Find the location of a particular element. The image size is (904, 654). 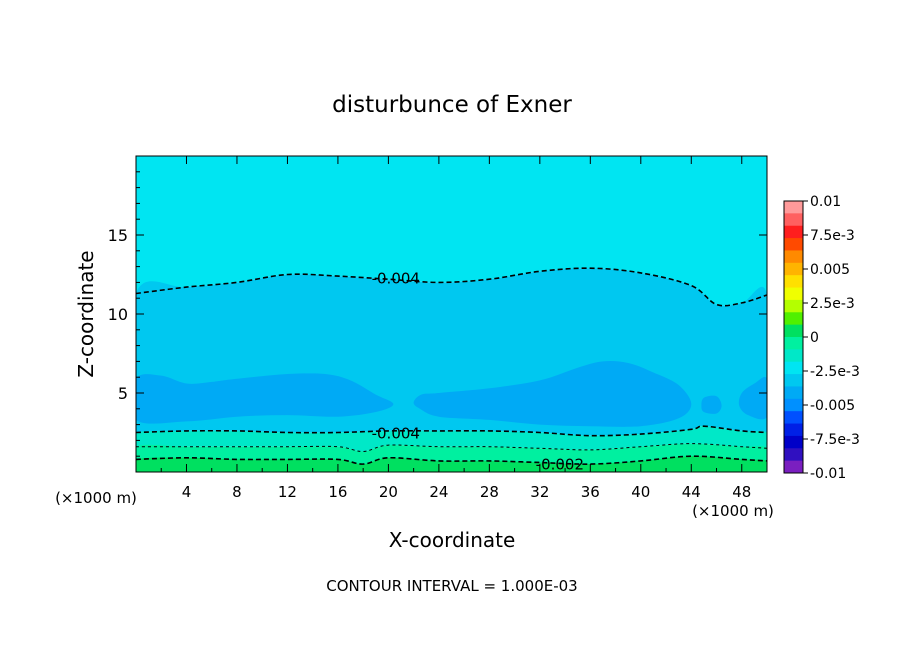

x-tick-label: 12 is located at coordinates (287, 492).